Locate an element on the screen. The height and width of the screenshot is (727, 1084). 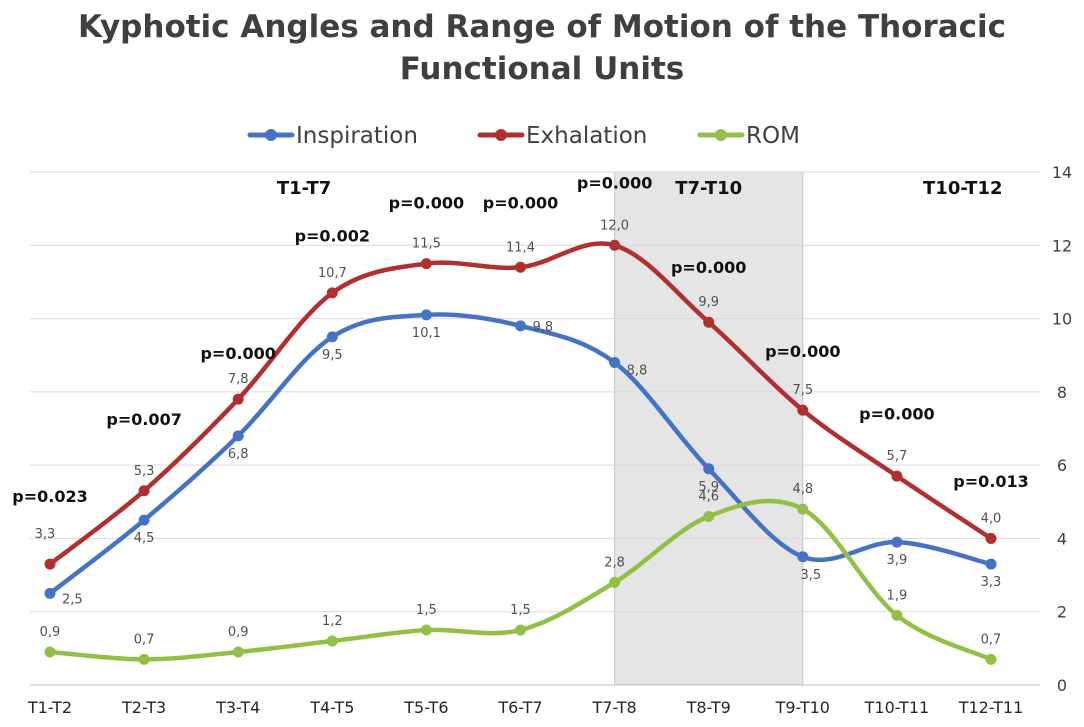
rom-label-7: 2,8 is located at coordinates (614, 562).